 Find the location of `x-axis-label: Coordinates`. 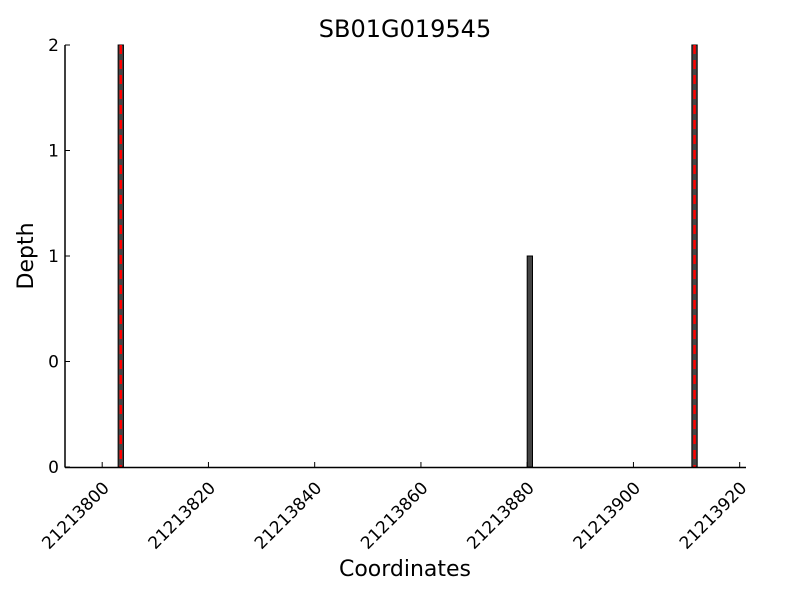

x-axis-label: Coordinates is located at coordinates (405, 569).